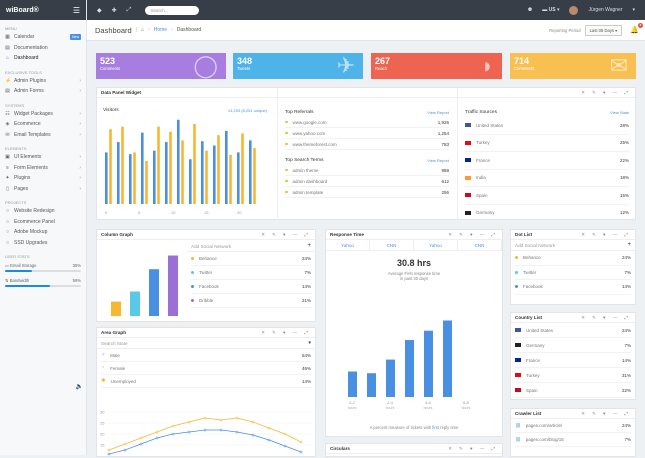 Image resolution: width=645 pixels, height=458 pixels. What do you see at coordinates (547, 213) in the screenshot?
I see `traffic-row: Germany 12%` at bounding box center [547, 213].